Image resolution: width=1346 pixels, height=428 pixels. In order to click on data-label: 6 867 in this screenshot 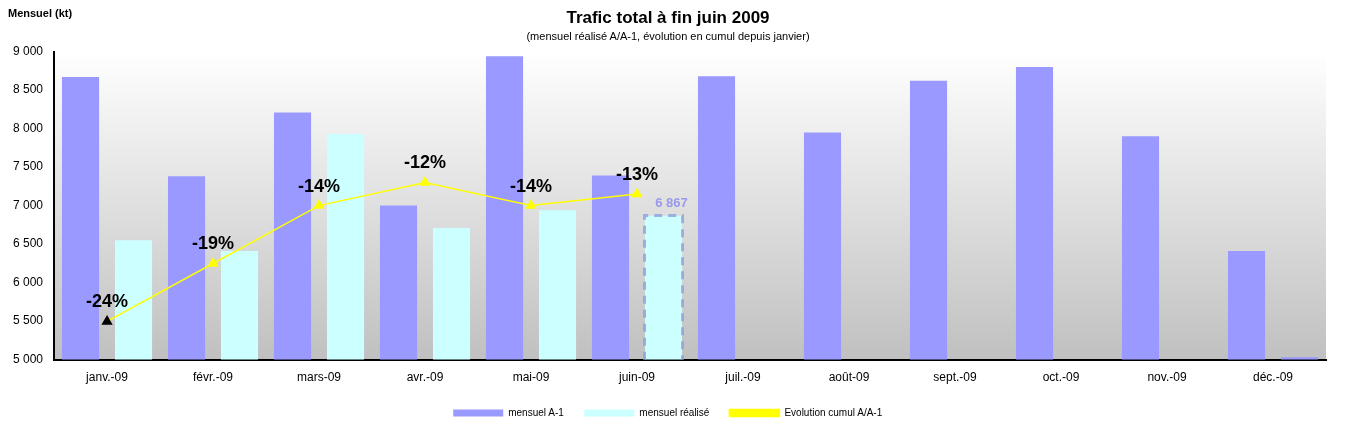, I will do `click(671, 202)`.